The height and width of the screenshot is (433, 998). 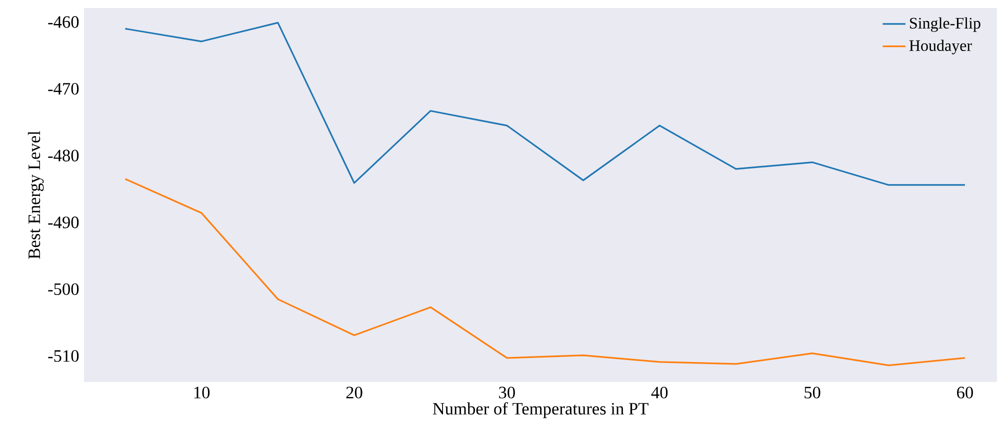 I want to click on x-tick-label: 30, so click(x=507, y=392).